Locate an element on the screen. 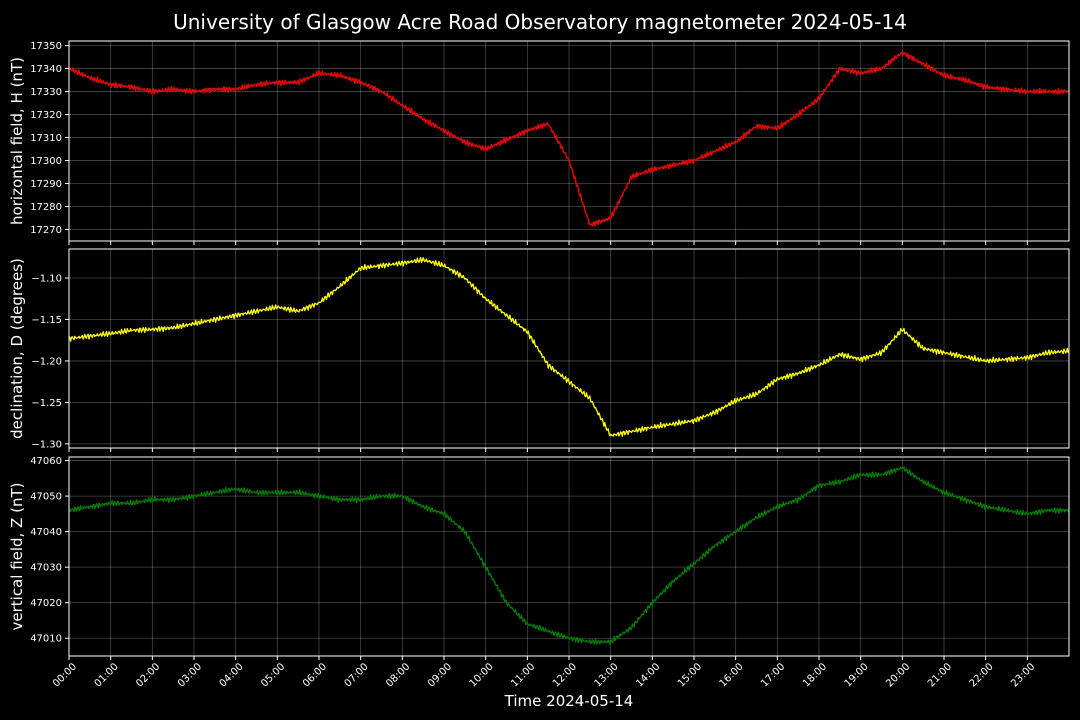  y-tick-label: −1.10 is located at coordinates (46, 279).